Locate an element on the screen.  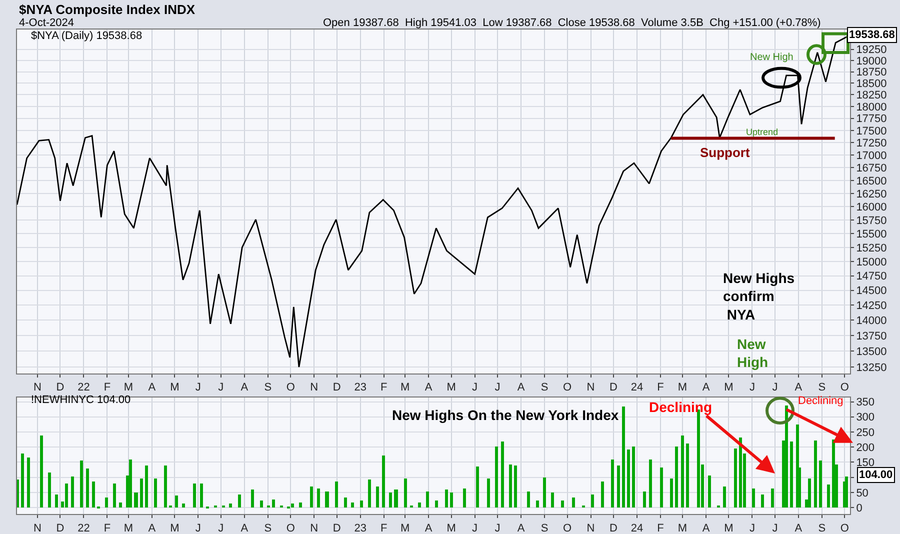
y-tick-label: 14750 is located at coordinates (871, 276).